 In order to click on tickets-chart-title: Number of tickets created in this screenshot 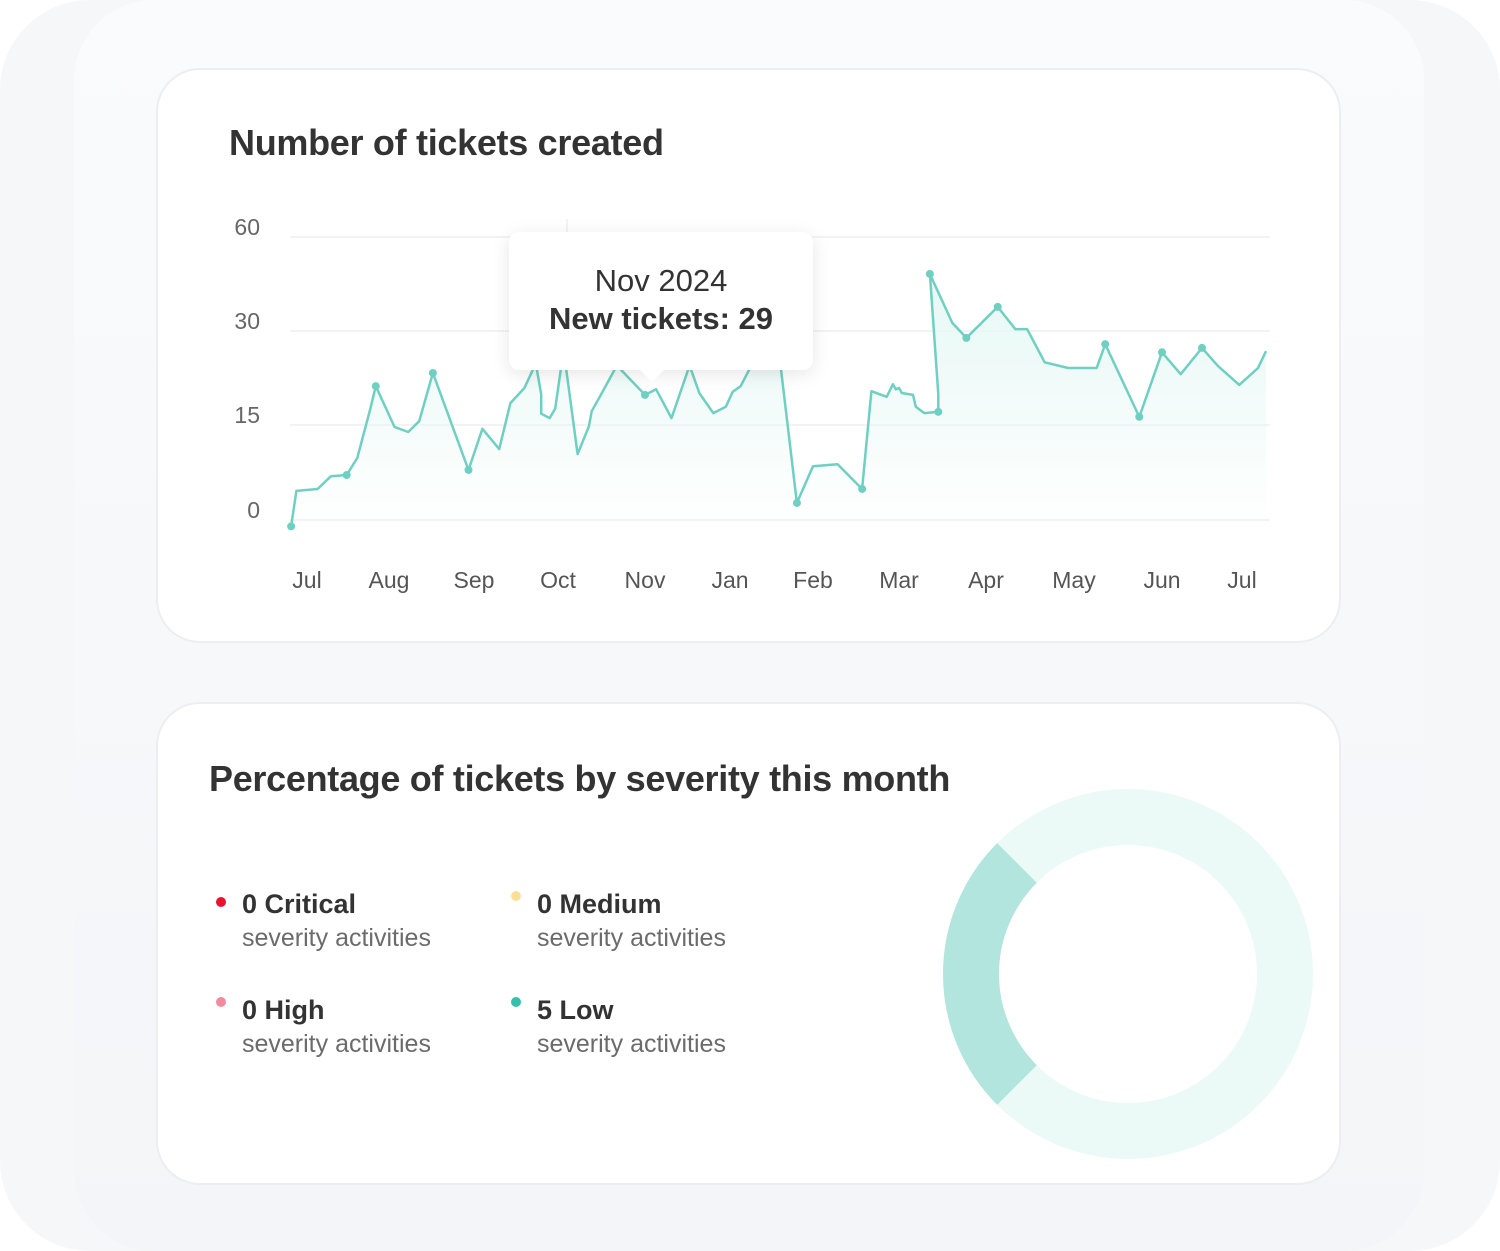, I will do `click(446, 142)`.